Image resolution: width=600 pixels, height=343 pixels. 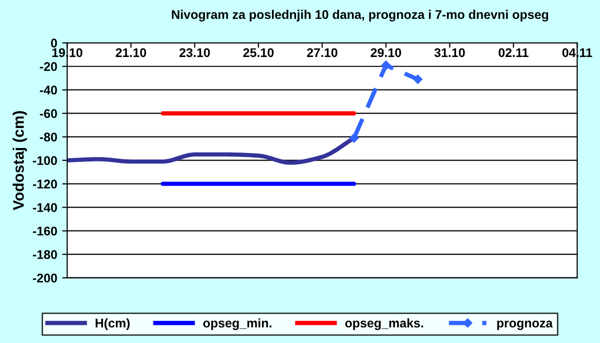 I want to click on x-tick-label: 25.10, so click(x=258, y=53).